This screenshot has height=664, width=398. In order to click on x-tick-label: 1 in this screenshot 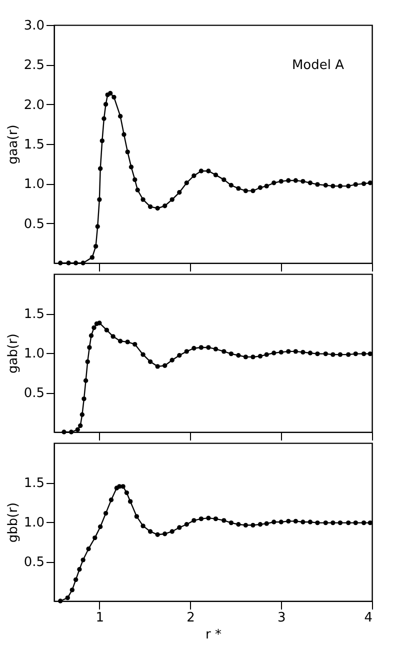, I will do `click(100, 618)`.